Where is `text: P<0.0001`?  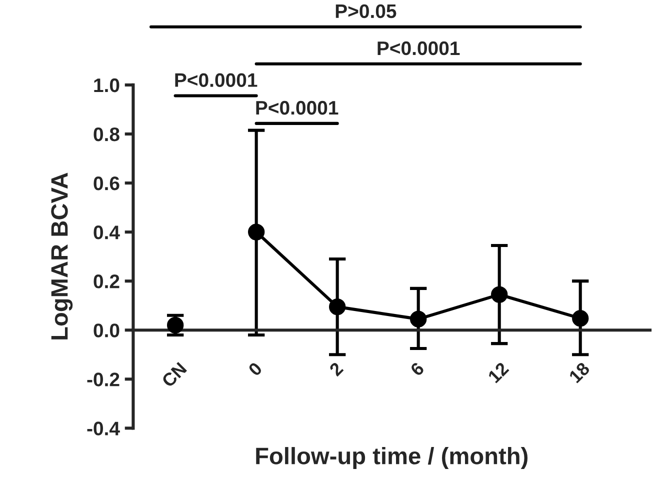
text: P<0.0001 is located at coordinates (419, 48).